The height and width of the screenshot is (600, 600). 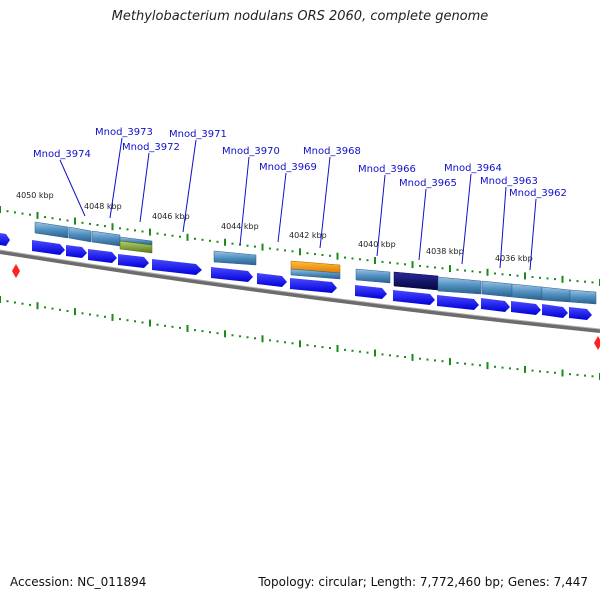 I want to click on gene-label: Mnod_3969, so click(x=288, y=167).